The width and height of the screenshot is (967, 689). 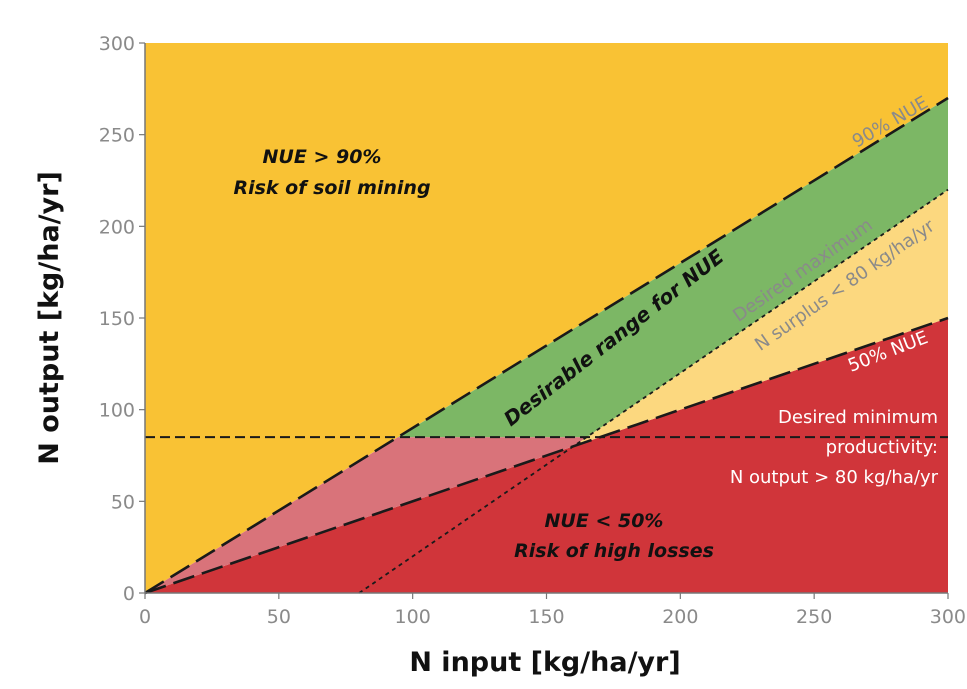 I want to click on x-tick-label: 0, so click(x=145, y=617).